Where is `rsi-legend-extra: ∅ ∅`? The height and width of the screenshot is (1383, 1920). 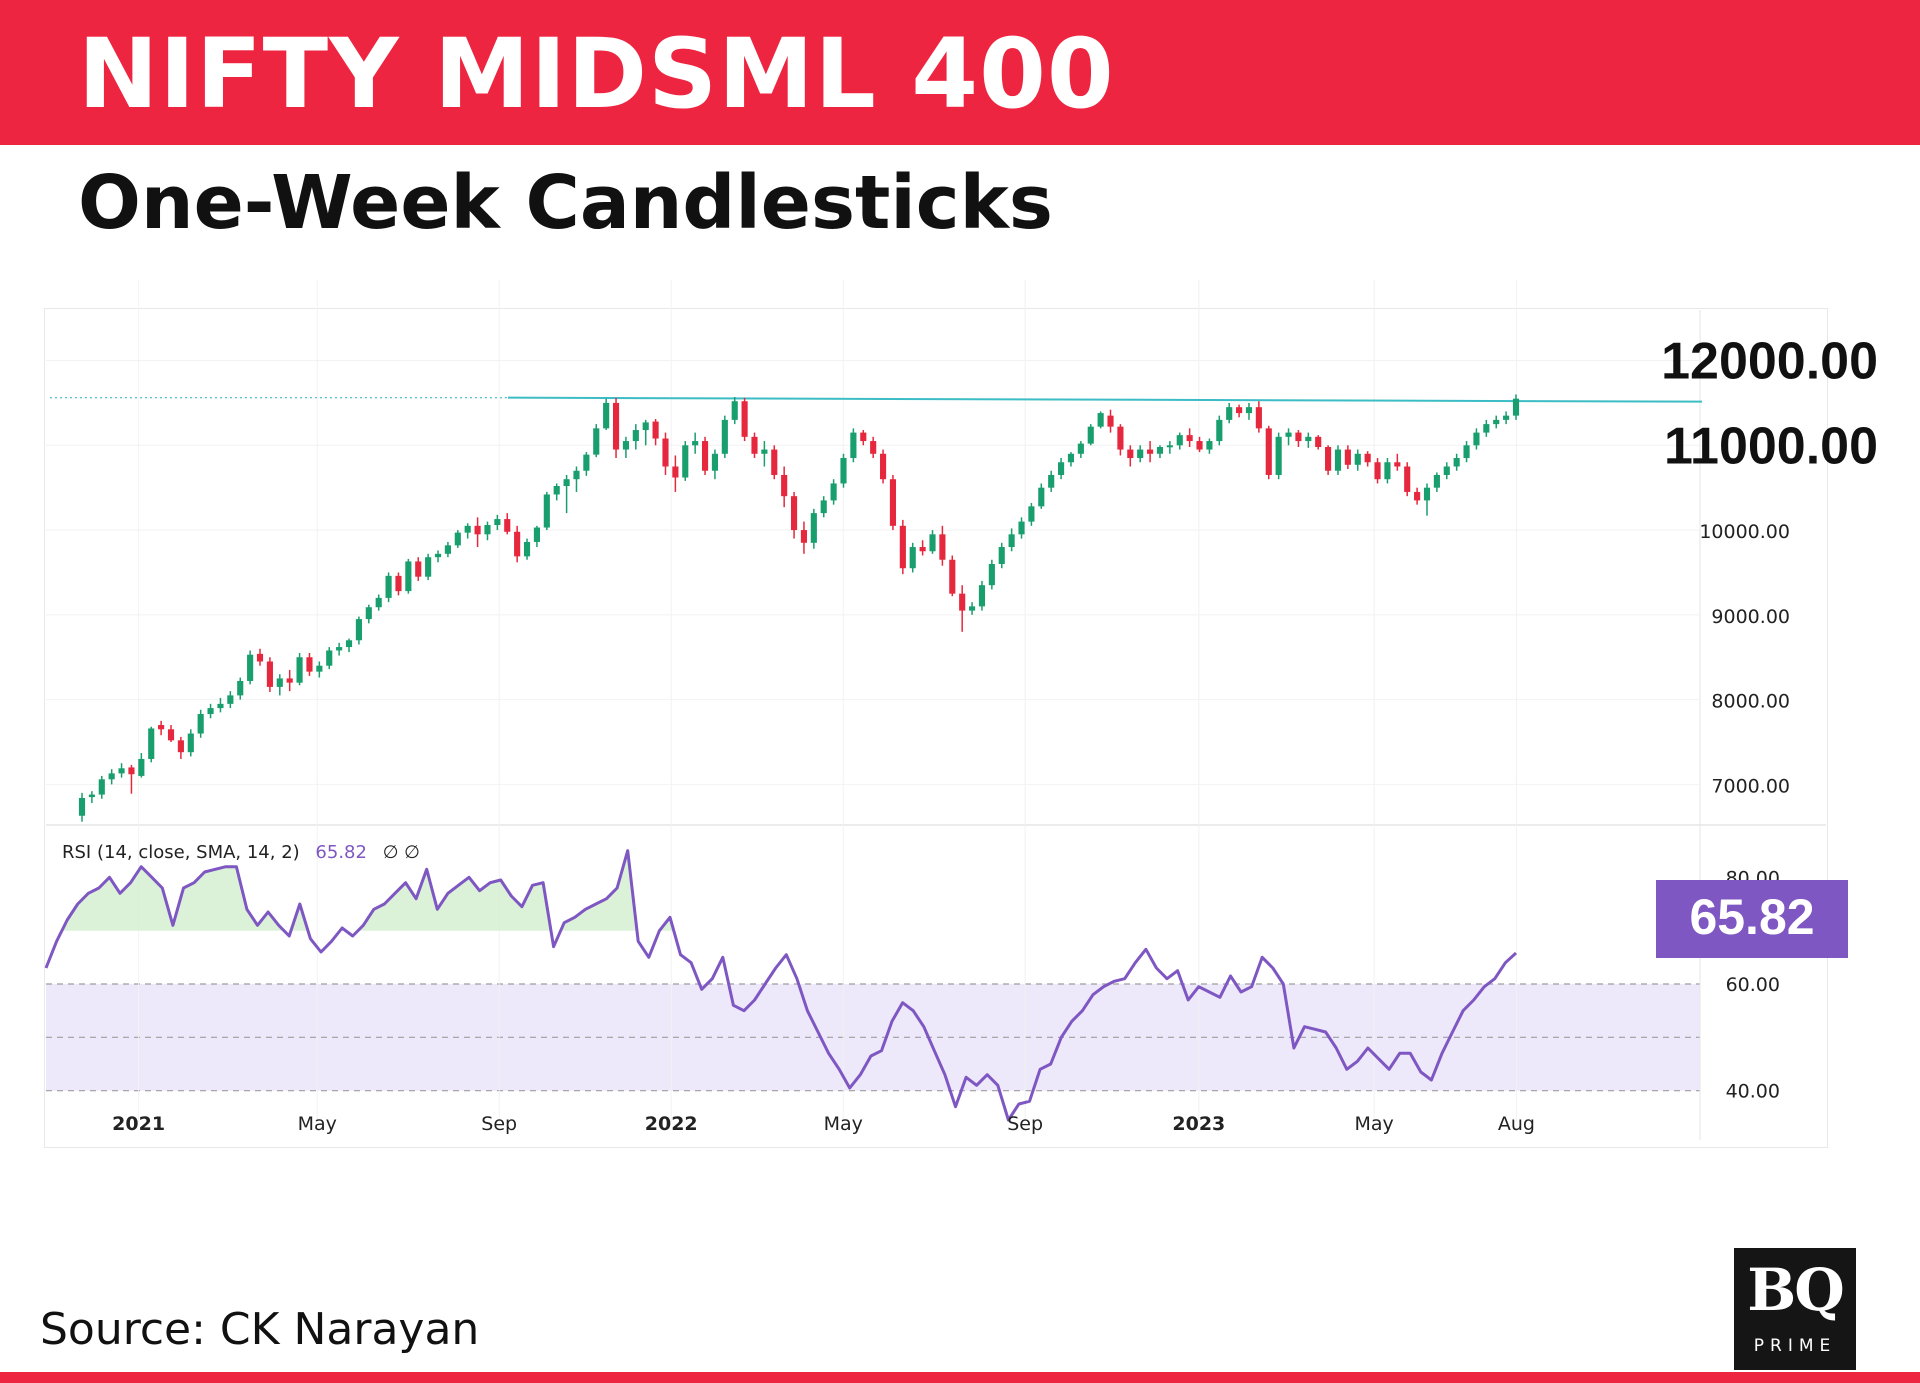
rsi-legend-extra: ∅ ∅ is located at coordinates (401, 852).